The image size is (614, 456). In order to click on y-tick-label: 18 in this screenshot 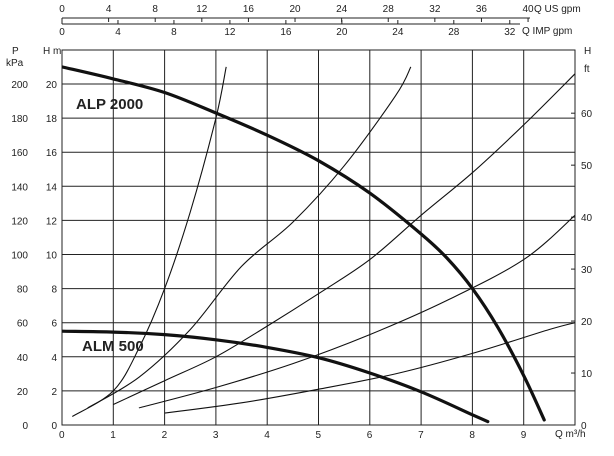, I will do `click(52, 119)`.